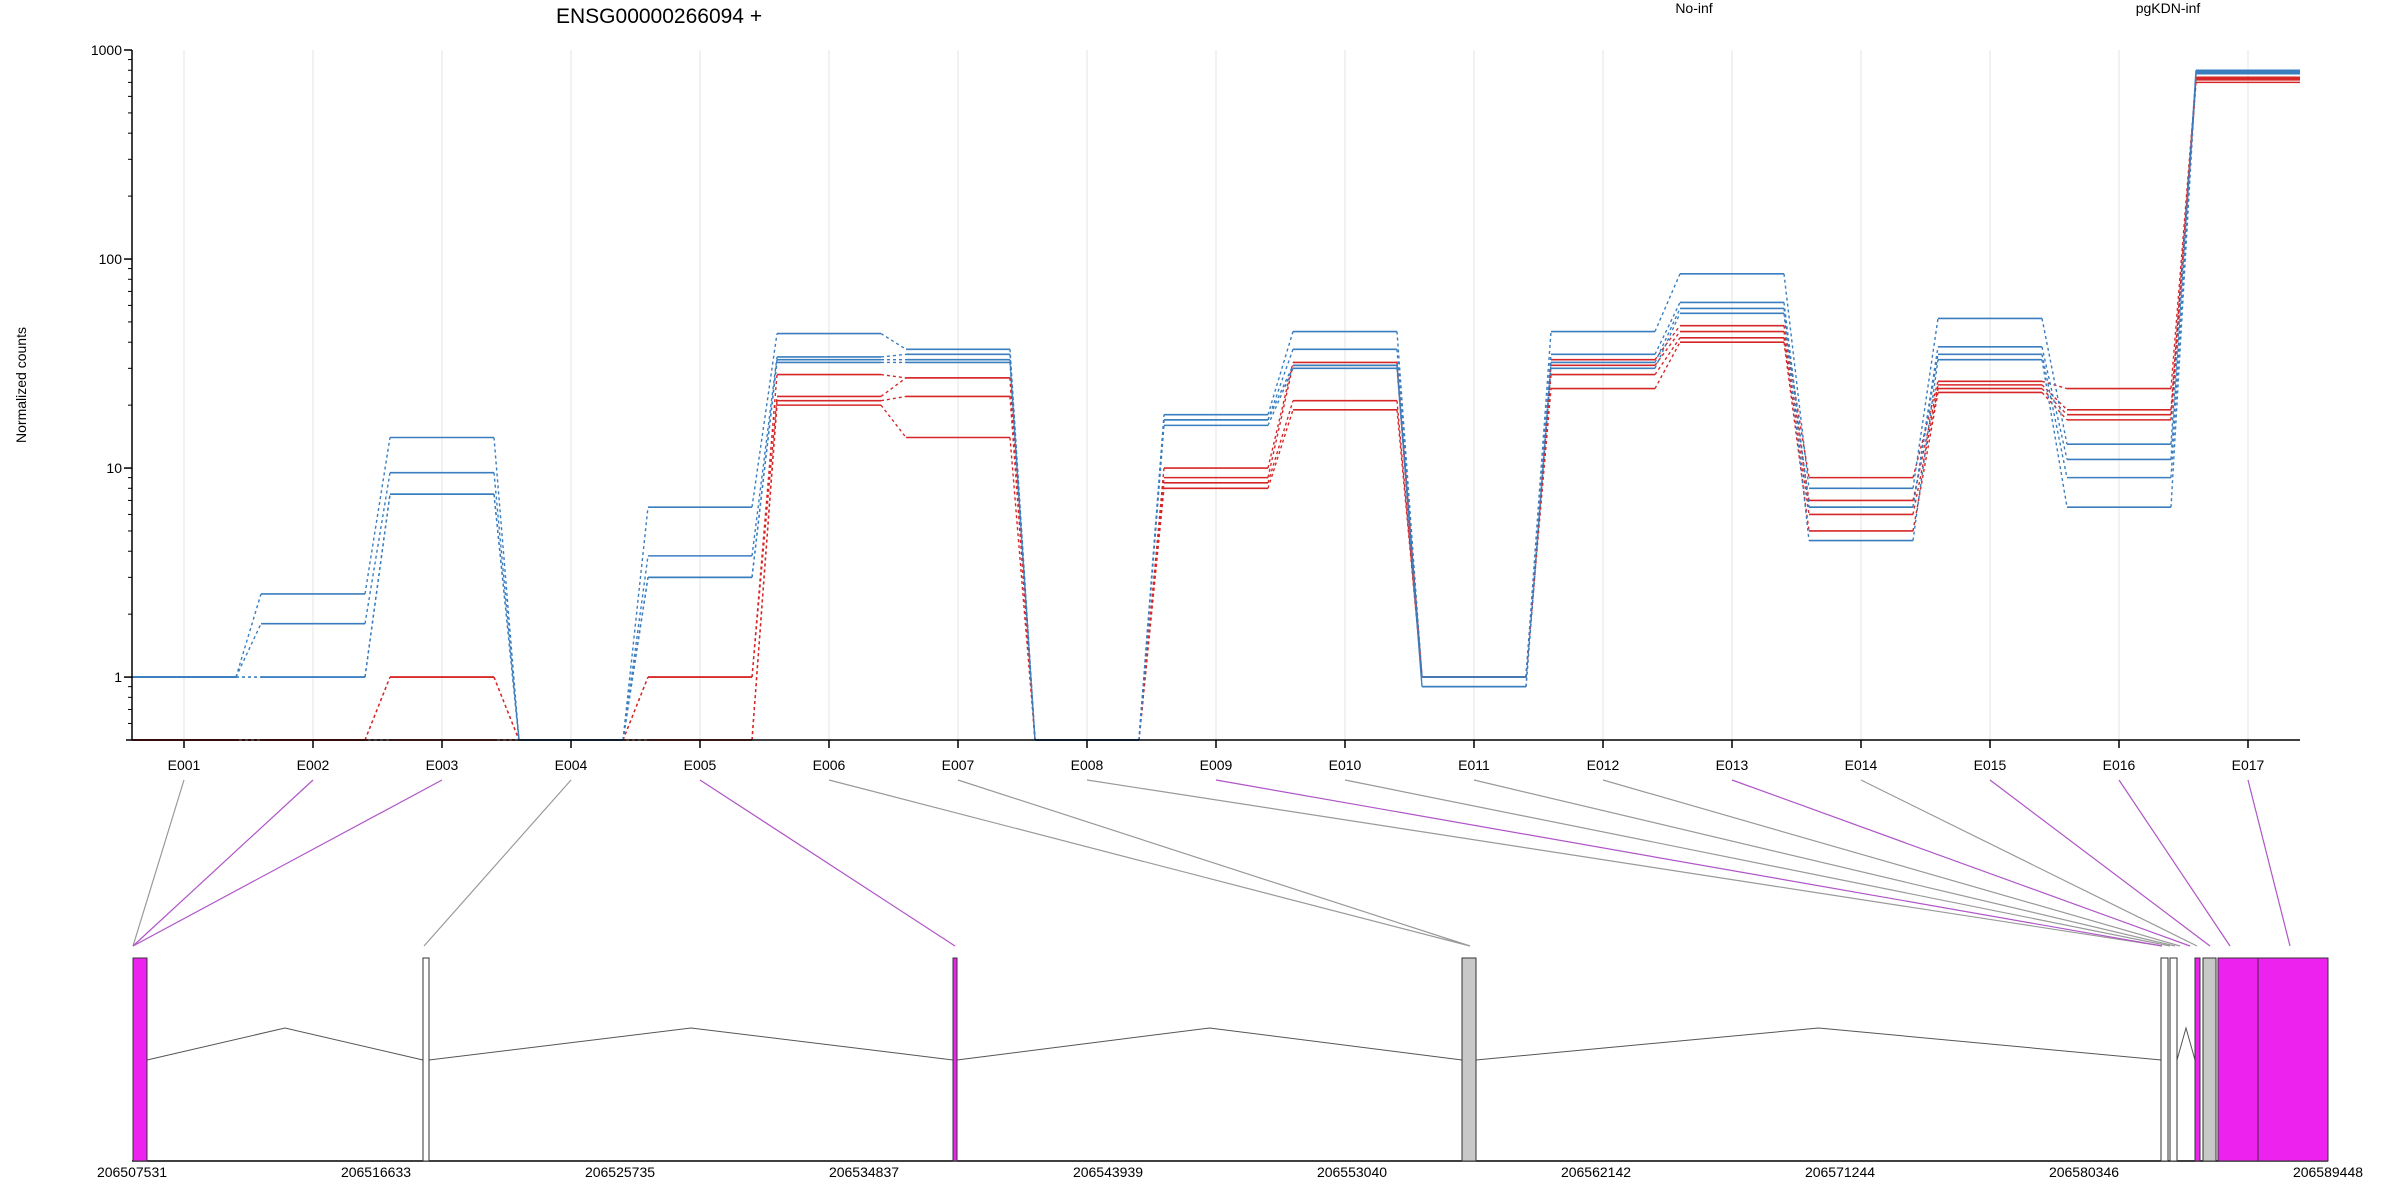 The height and width of the screenshot is (1200, 2400). Describe the element at coordinates (1151, 604) in the screenshot. I see `link-e008` at that location.